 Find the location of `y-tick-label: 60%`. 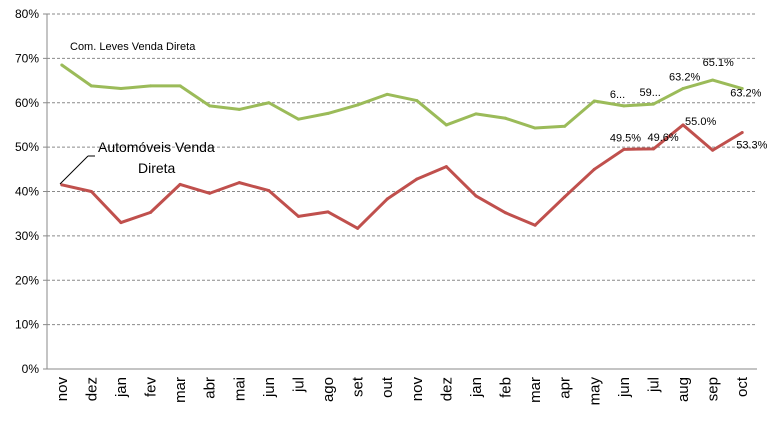

y-tick-label: 60% is located at coordinates (27, 103).